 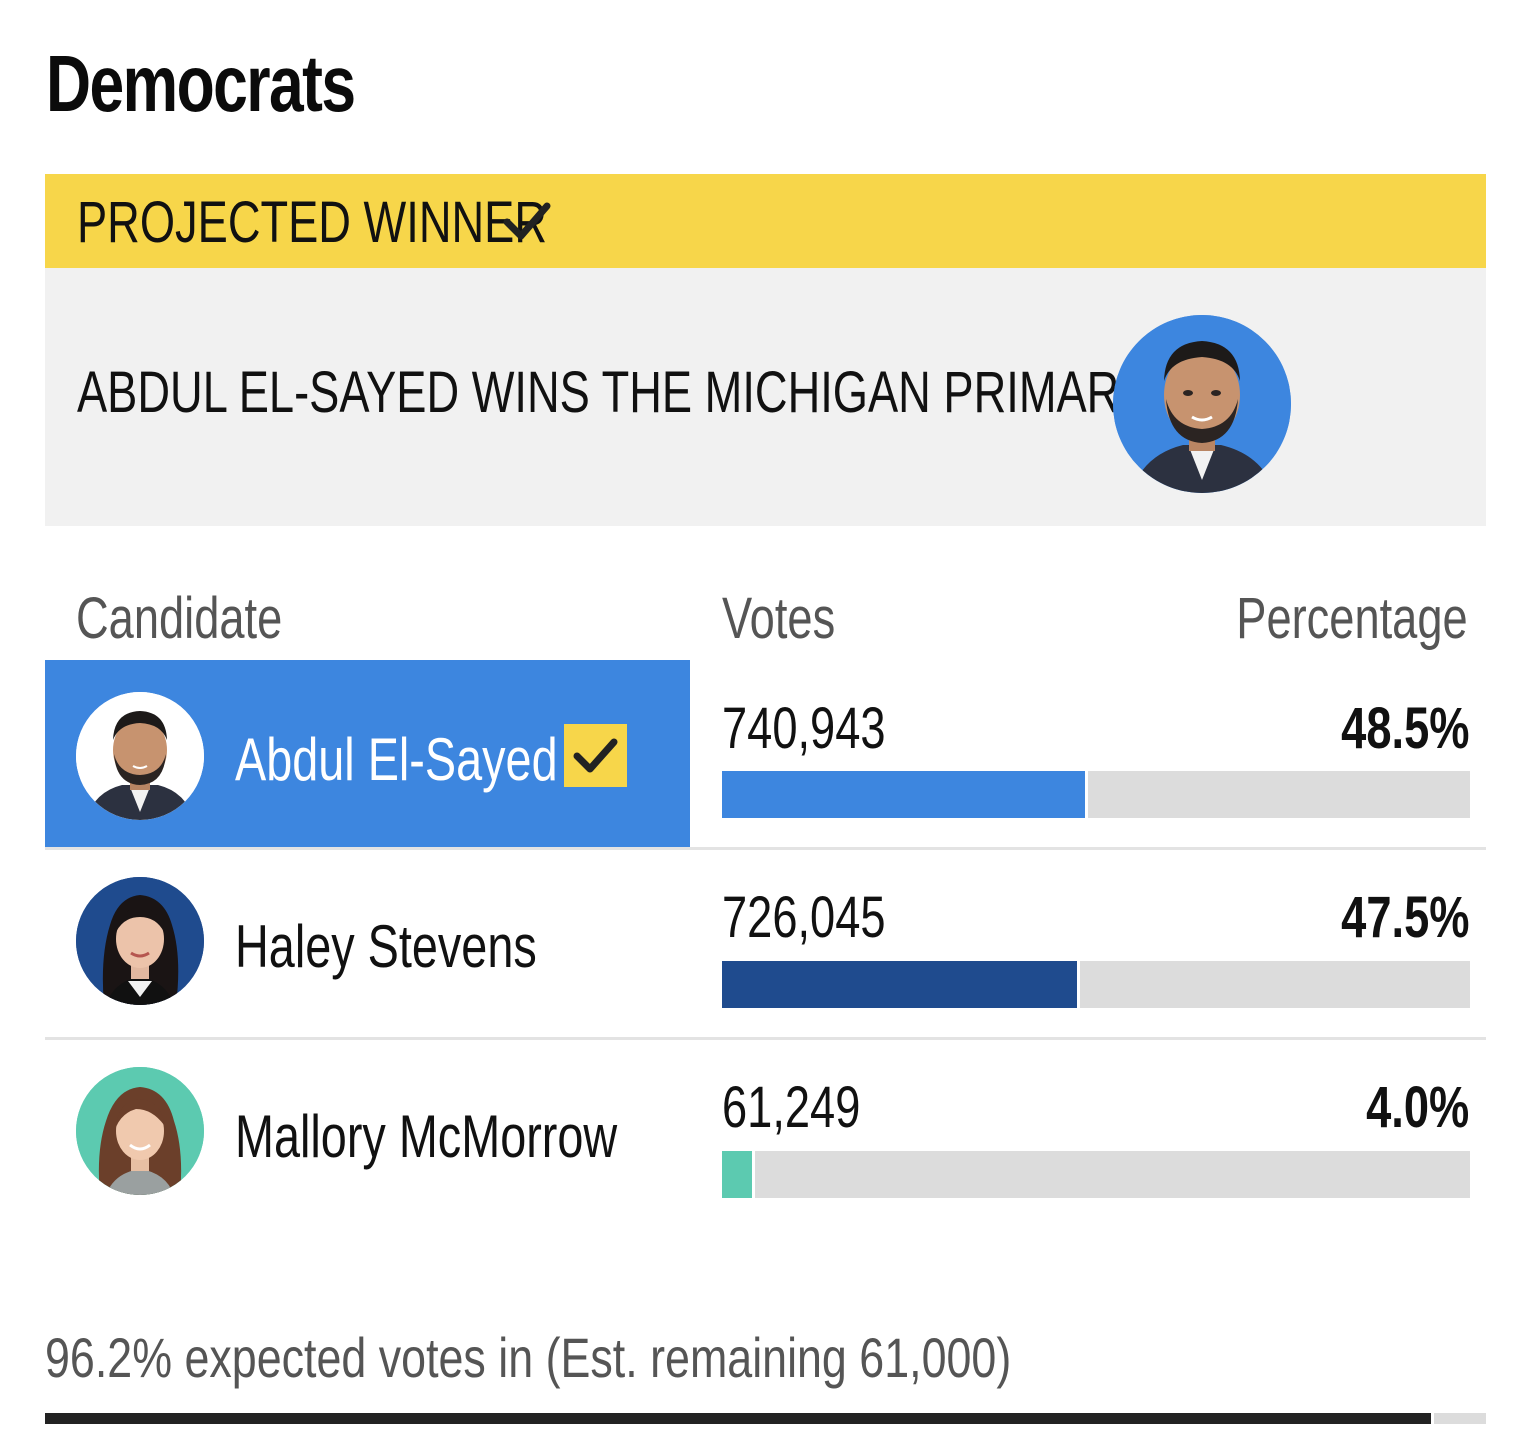 I want to click on vote-percentage: 4.0%, so click(x=1417, y=1107).